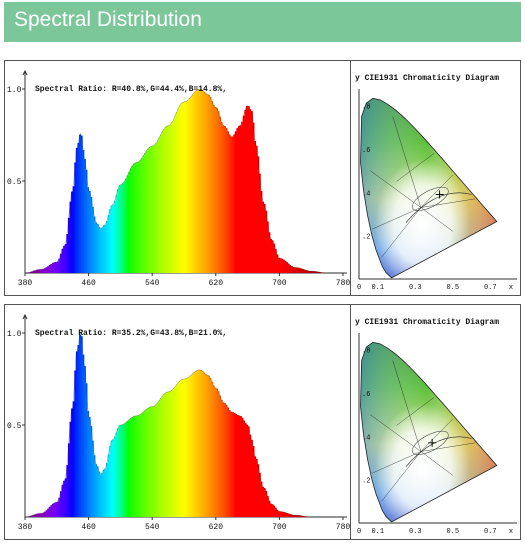  What do you see at coordinates (262, 22) in the screenshot?
I see `header-banner: Spectral Distribution` at bounding box center [262, 22].